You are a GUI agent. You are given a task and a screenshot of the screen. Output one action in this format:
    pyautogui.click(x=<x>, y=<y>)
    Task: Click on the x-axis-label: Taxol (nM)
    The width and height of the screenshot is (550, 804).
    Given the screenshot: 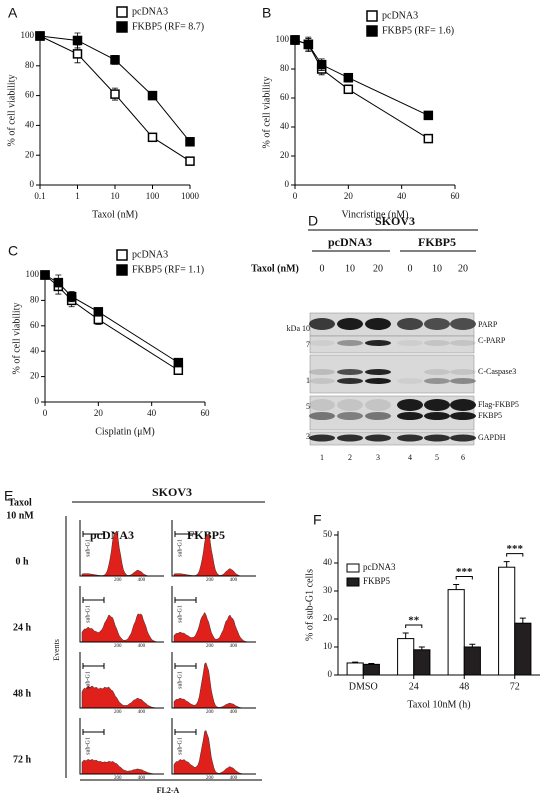 What is the action you would take?
    pyautogui.click(x=115, y=214)
    